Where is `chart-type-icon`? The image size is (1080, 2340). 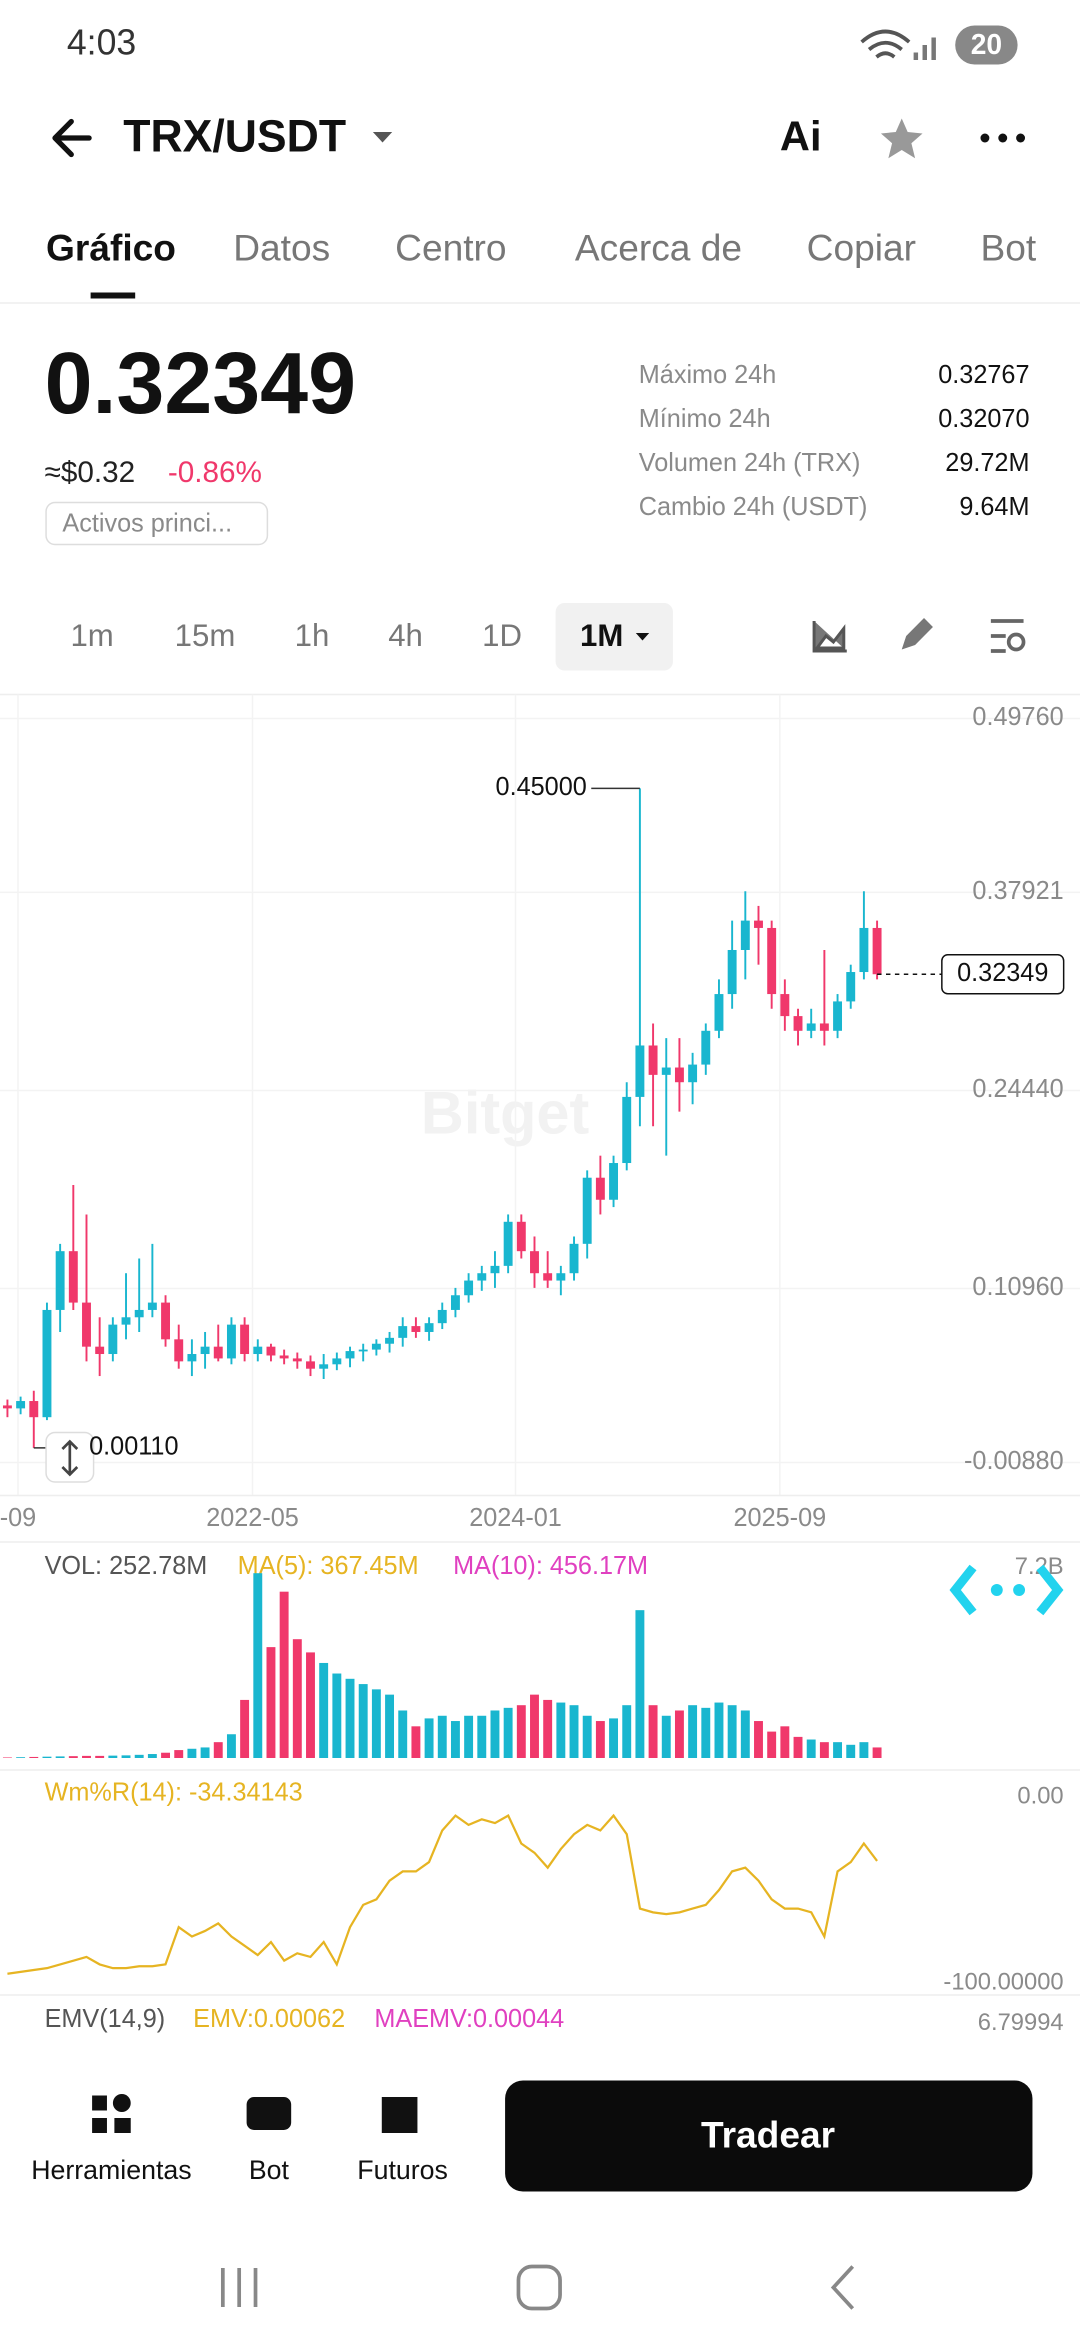
chart-type-icon is located at coordinates (829, 637).